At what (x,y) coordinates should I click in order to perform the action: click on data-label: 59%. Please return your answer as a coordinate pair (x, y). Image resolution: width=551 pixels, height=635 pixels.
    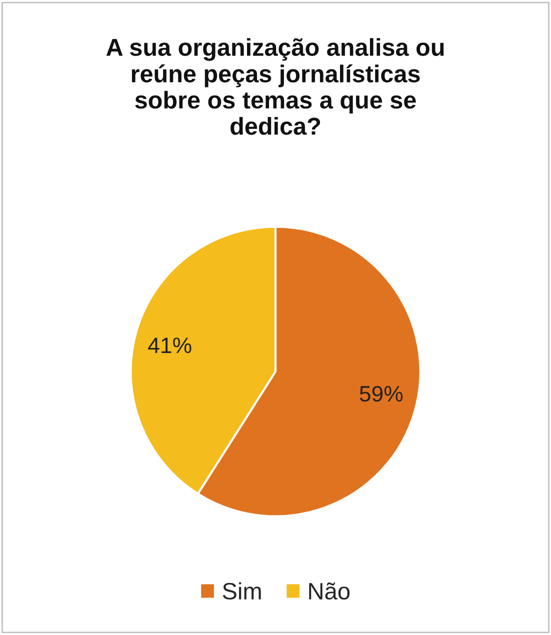
    Looking at the image, I should click on (381, 394).